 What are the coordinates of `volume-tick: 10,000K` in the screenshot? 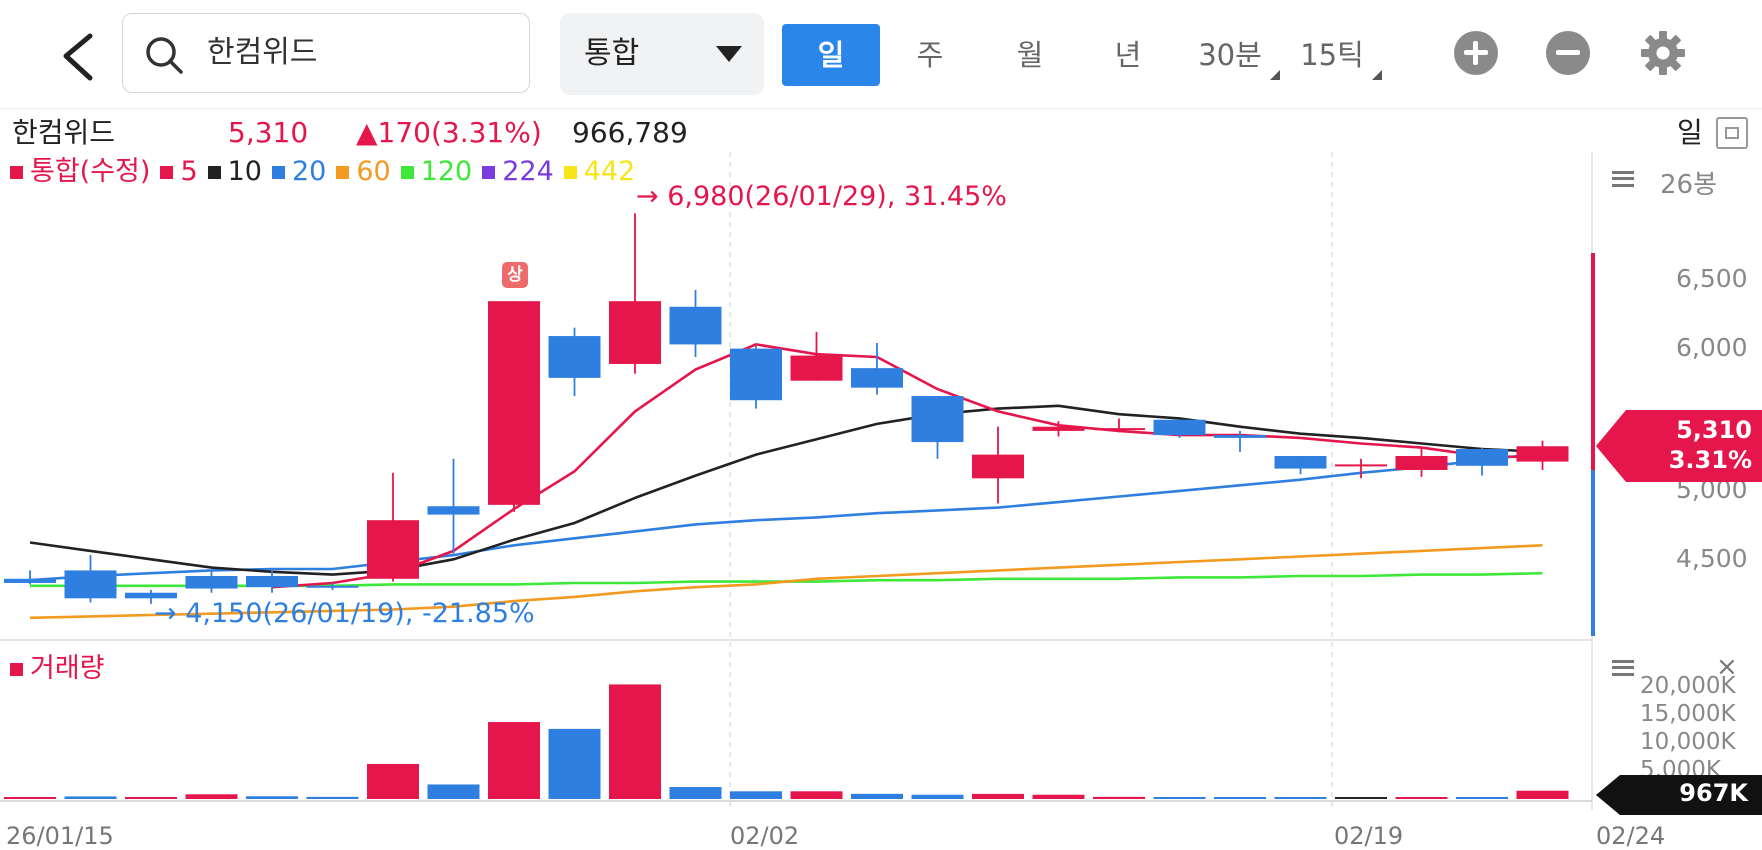 It's located at (1688, 742).